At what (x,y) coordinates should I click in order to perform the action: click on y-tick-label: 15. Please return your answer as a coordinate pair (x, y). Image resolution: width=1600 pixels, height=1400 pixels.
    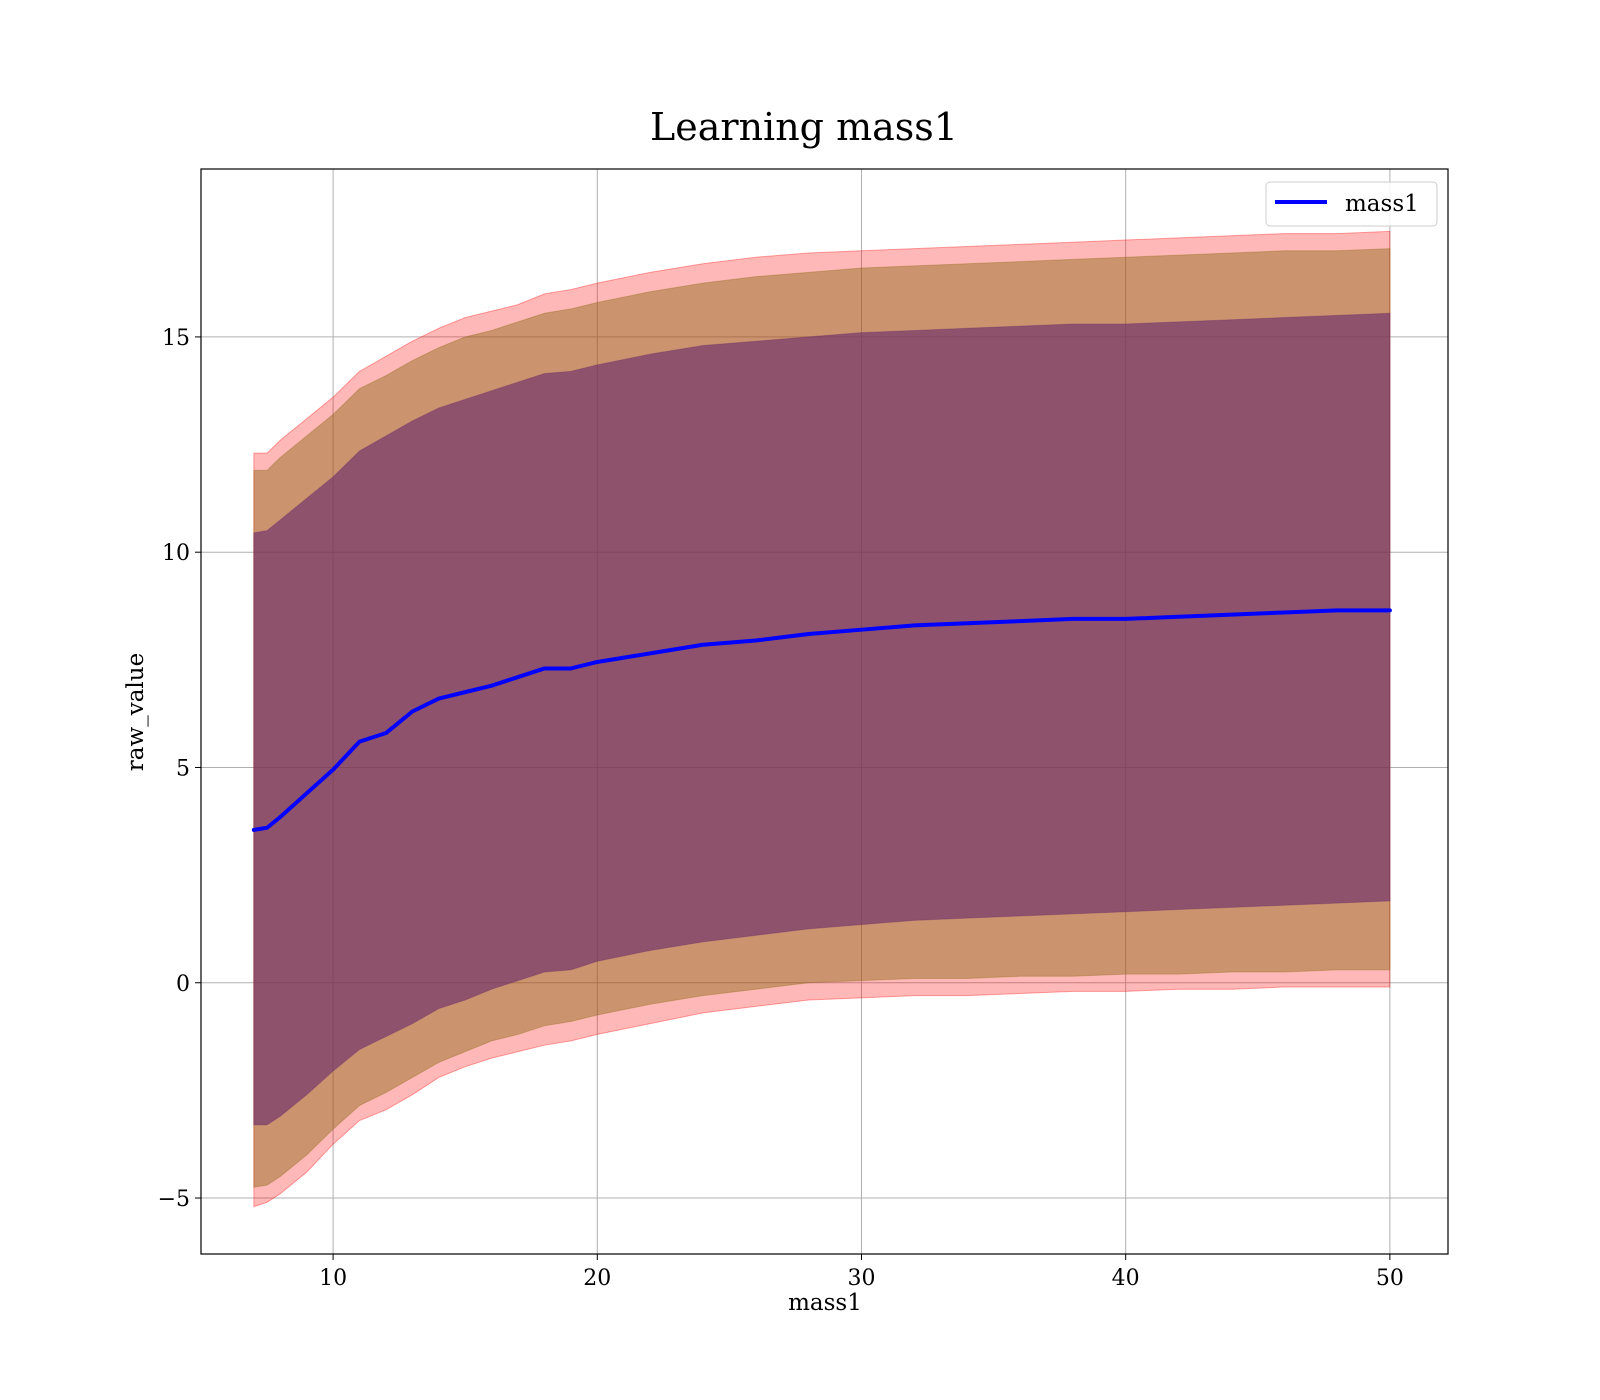
    Looking at the image, I should click on (176, 338).